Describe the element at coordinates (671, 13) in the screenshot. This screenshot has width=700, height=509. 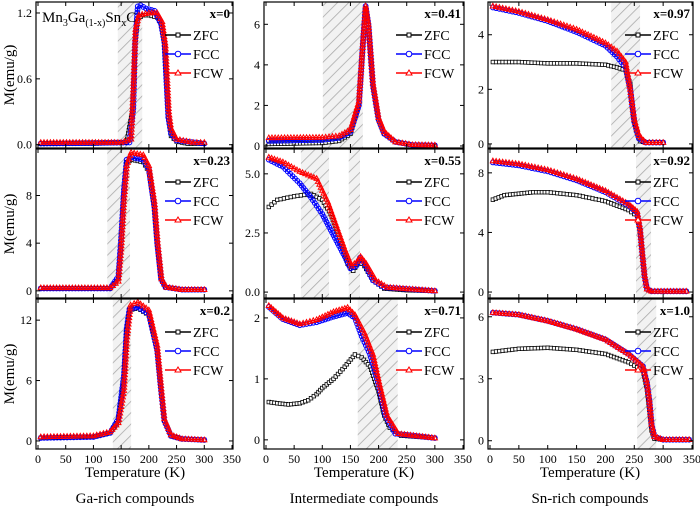
I see `composition-label: x=0.97` at that location.